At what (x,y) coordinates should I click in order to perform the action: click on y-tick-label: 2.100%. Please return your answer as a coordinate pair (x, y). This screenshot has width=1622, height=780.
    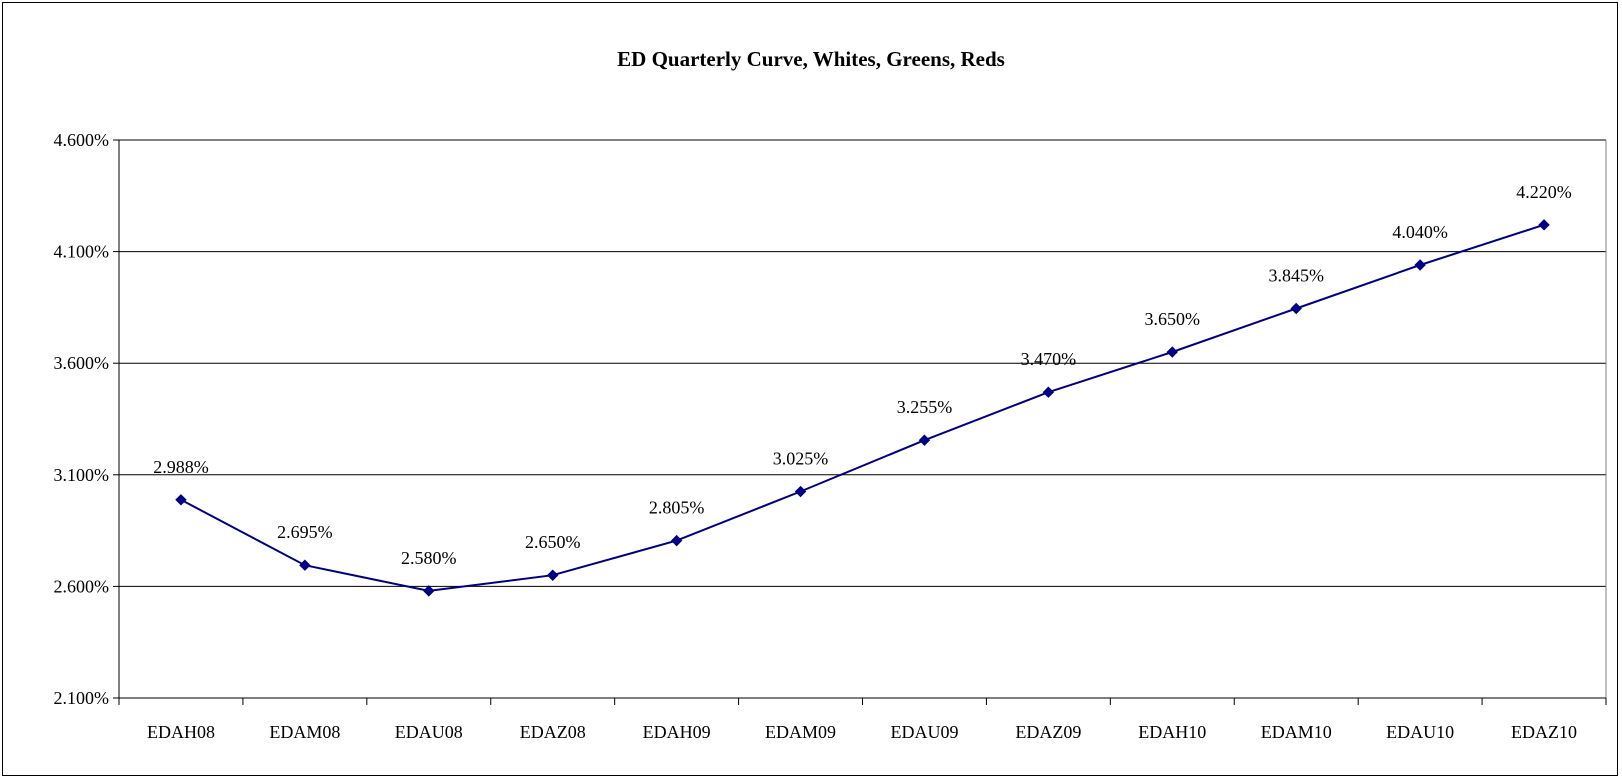
    Looking at the image, I should click on (82, 698).